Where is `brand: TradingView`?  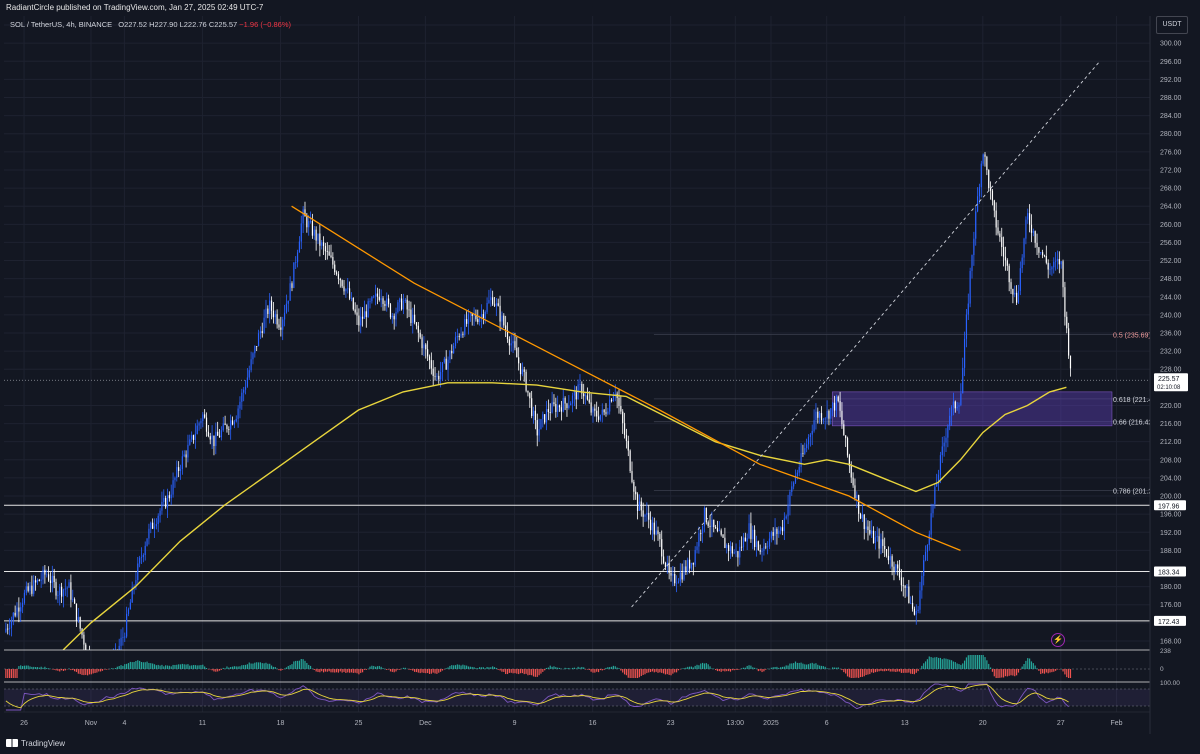
brand: TradingView is located at coordinates (35, 743).